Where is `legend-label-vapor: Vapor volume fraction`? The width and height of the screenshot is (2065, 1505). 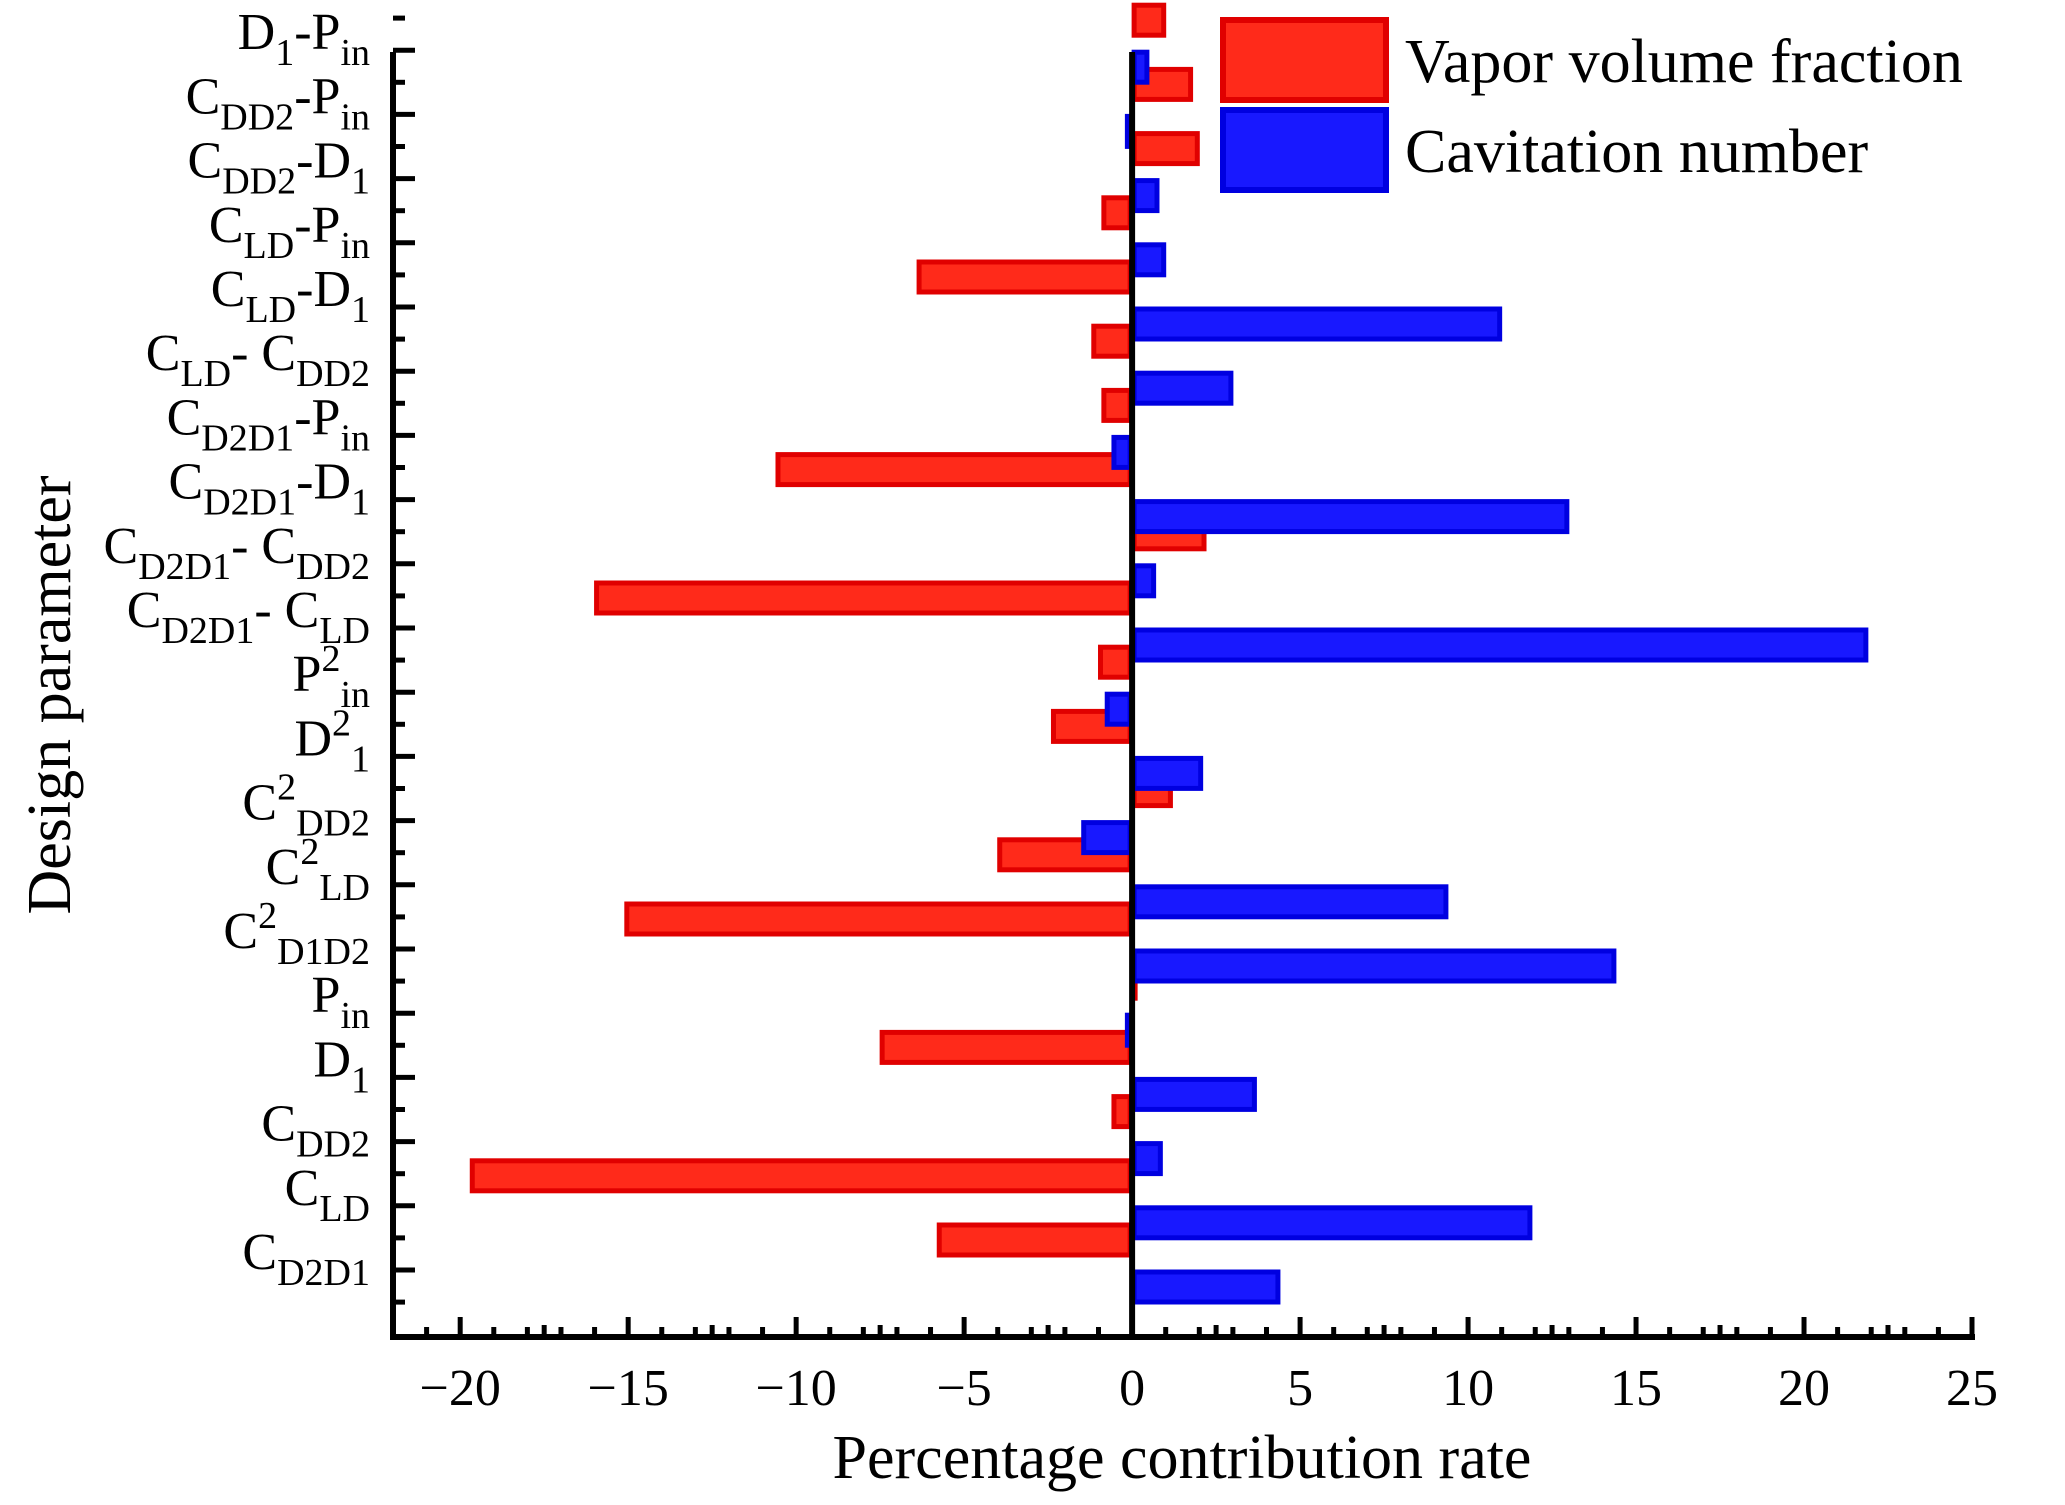
legend-label-vapor: Vapor volume fraction is located at coordinates (1684, 62).